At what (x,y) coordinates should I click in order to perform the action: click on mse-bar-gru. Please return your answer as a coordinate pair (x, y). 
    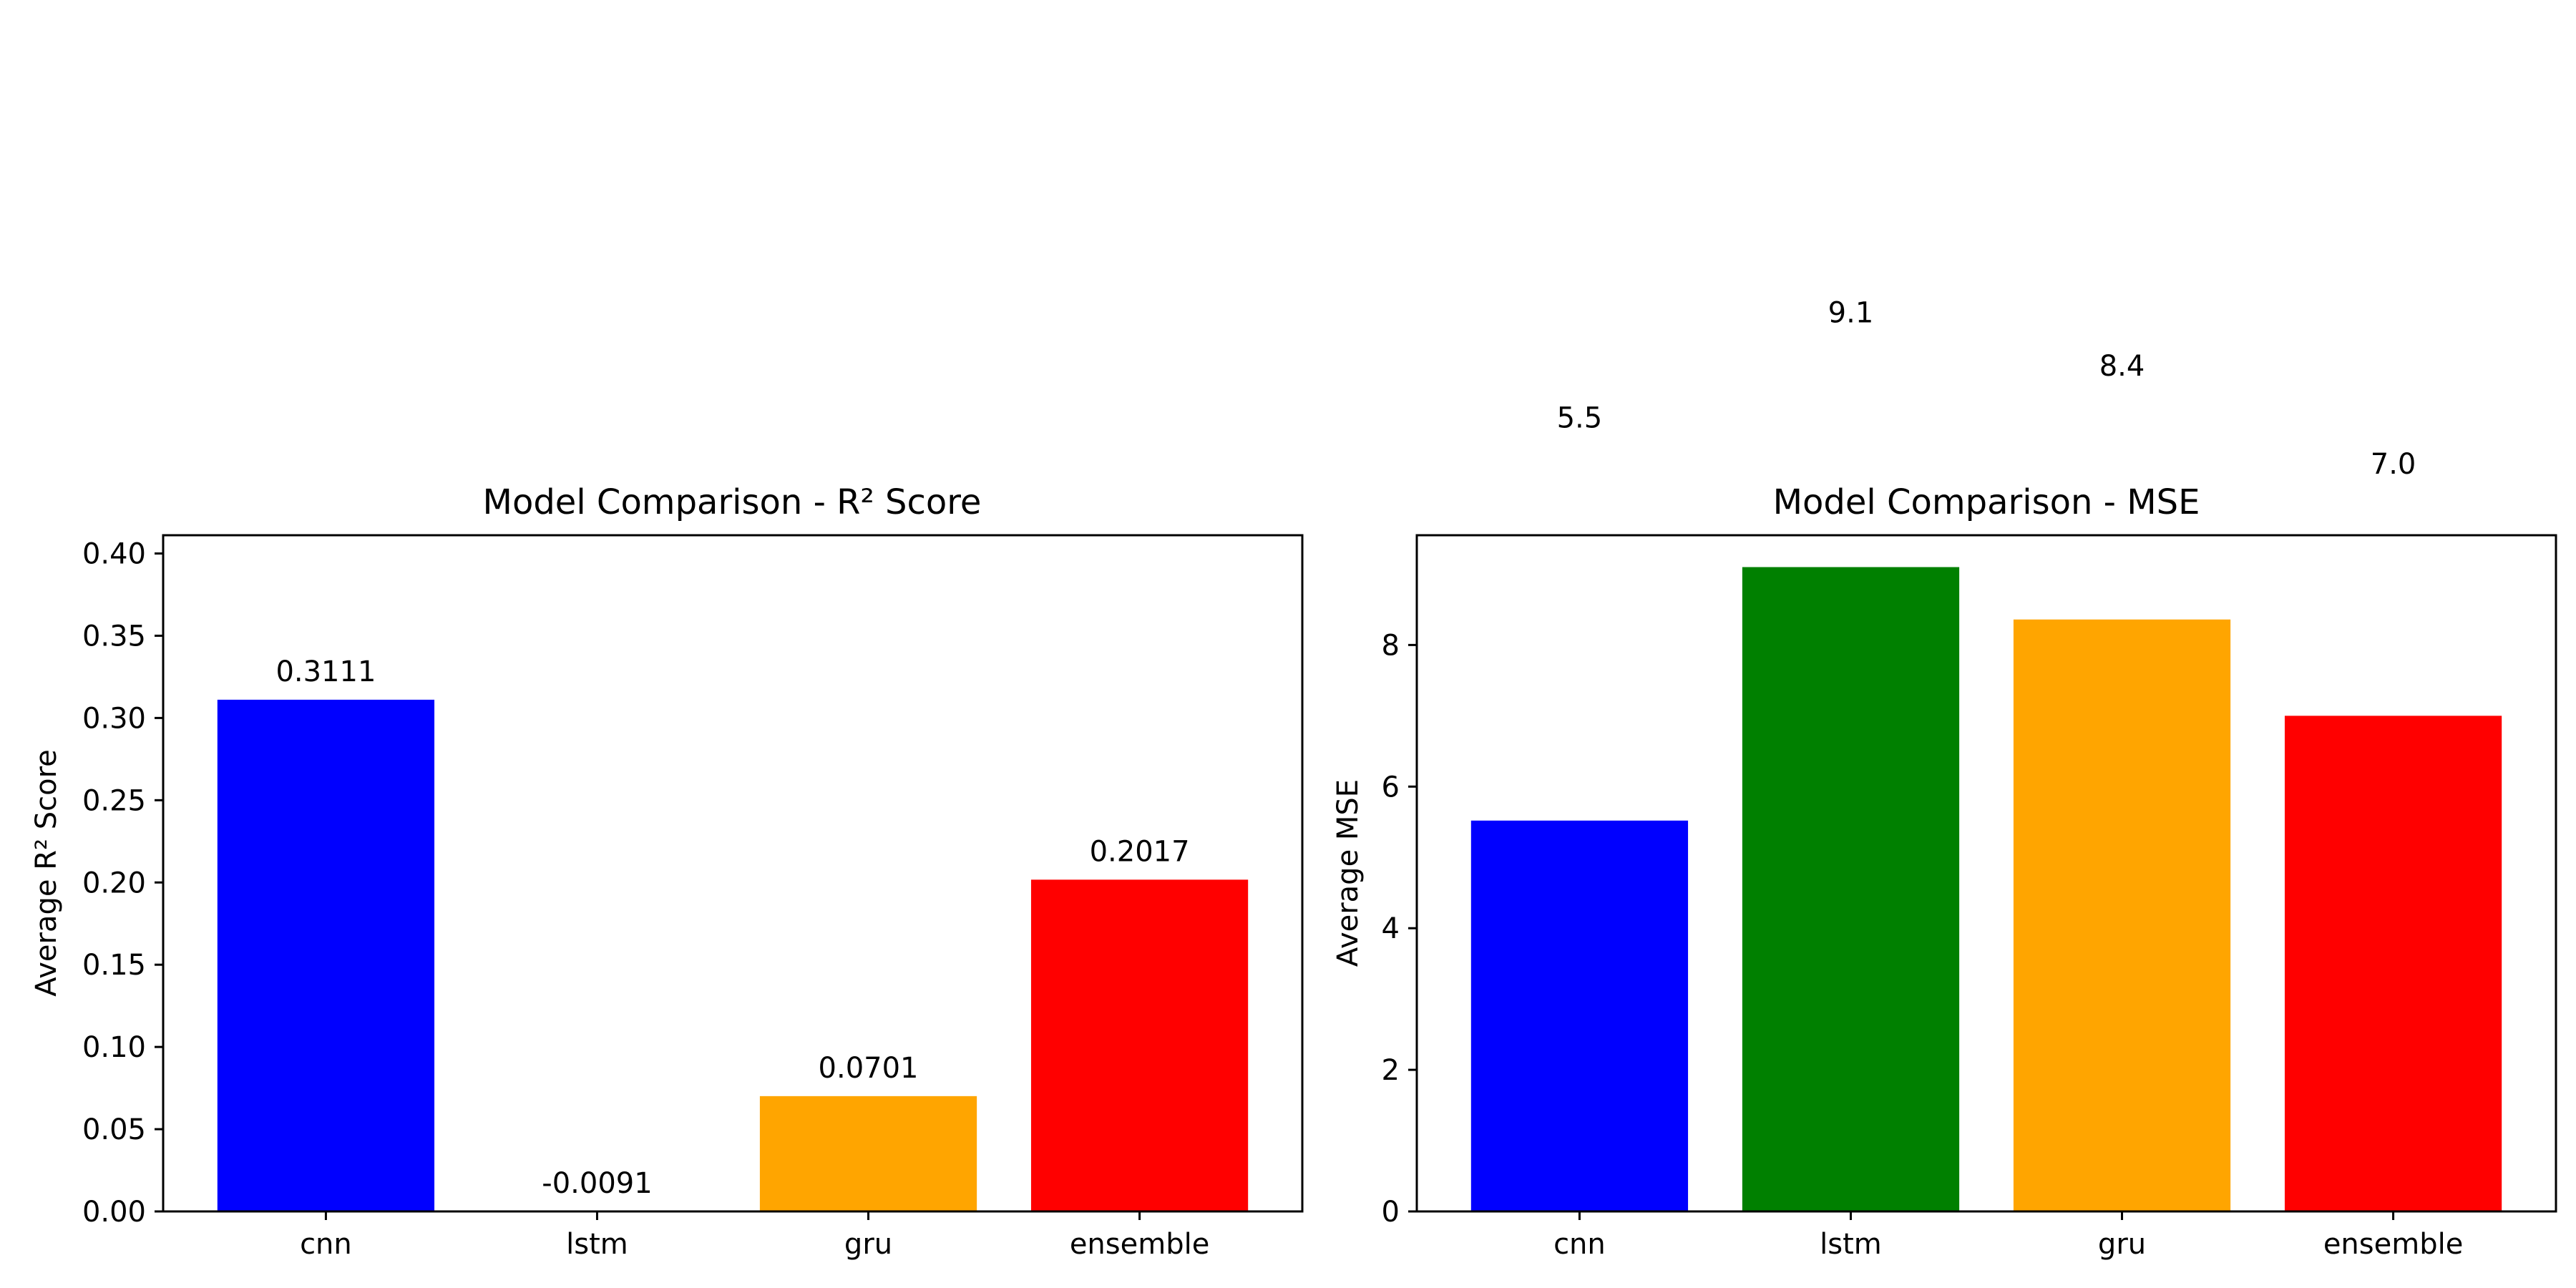
    Looking at the image, I should click on (2122, 915).